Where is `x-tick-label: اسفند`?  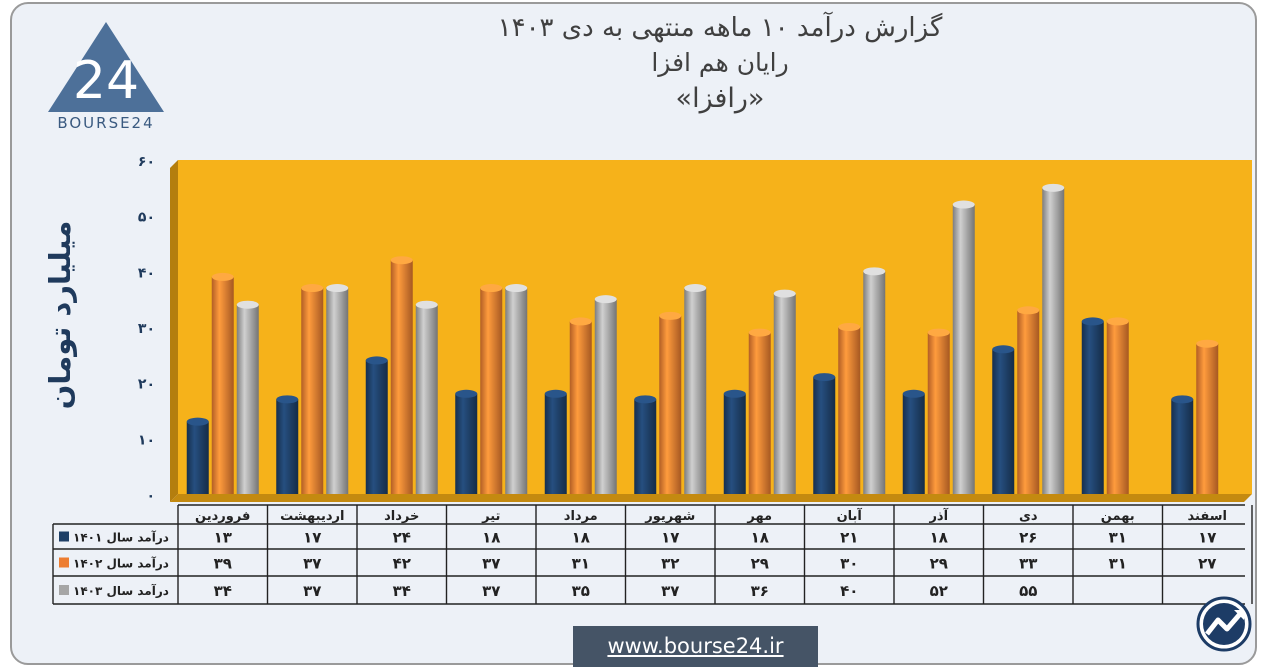 x-tick-label: اسفند is located at coordinates (1207, 516).